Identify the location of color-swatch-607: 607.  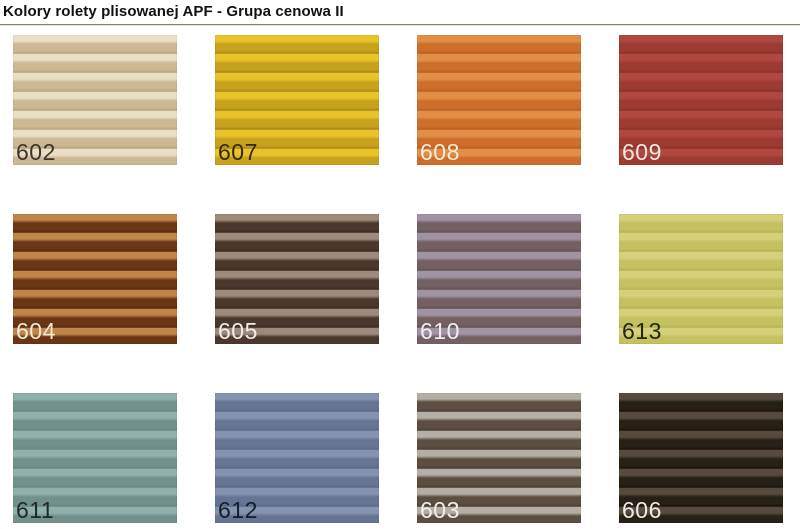
(297, 100).